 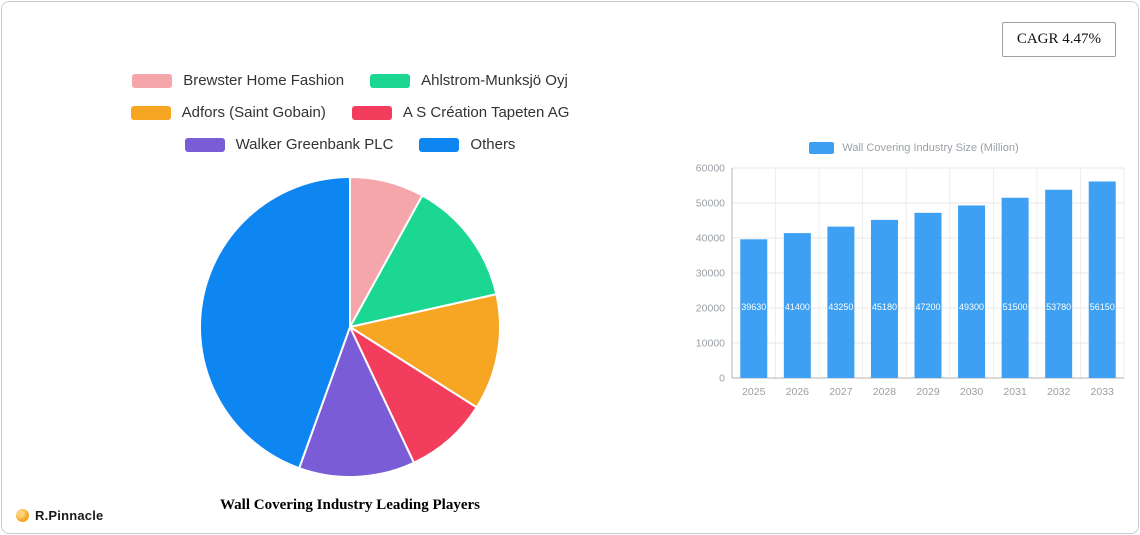 What do you see at coordinates (22, 515) in the screenshot?
I see `pinnacle-logo-icon` at bounding box center [22, 515].